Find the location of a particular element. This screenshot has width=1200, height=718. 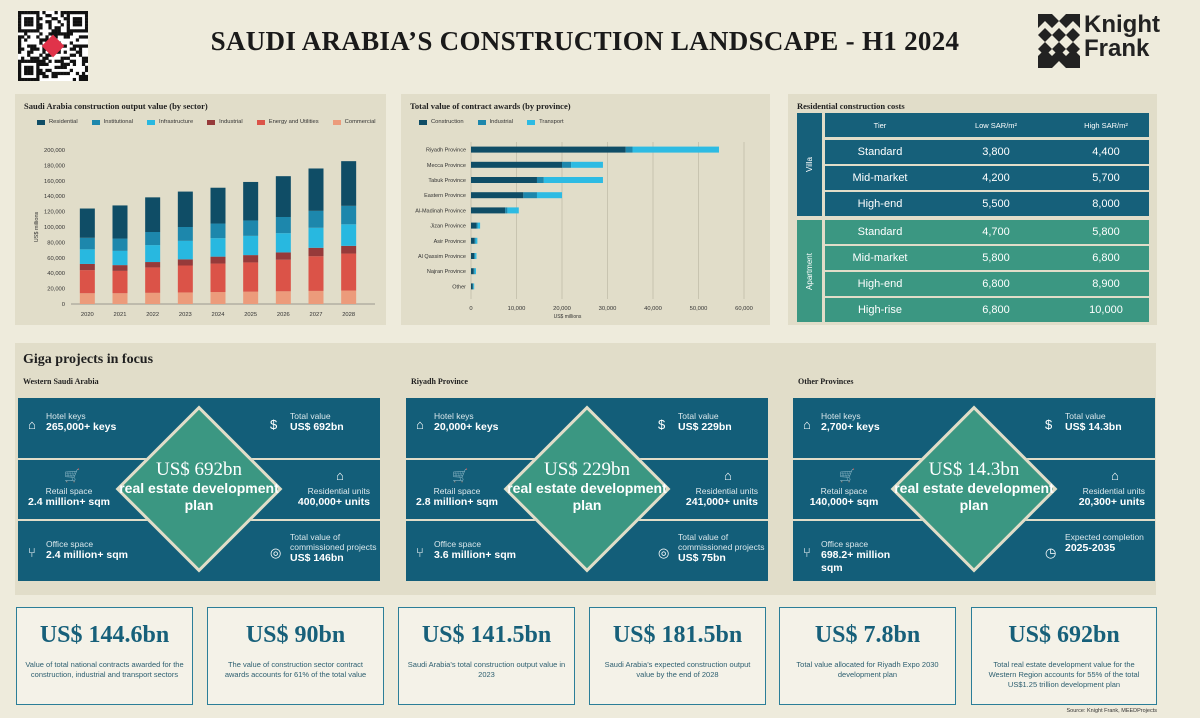

costs-cell: High-end is located at coordinates (880, 204).